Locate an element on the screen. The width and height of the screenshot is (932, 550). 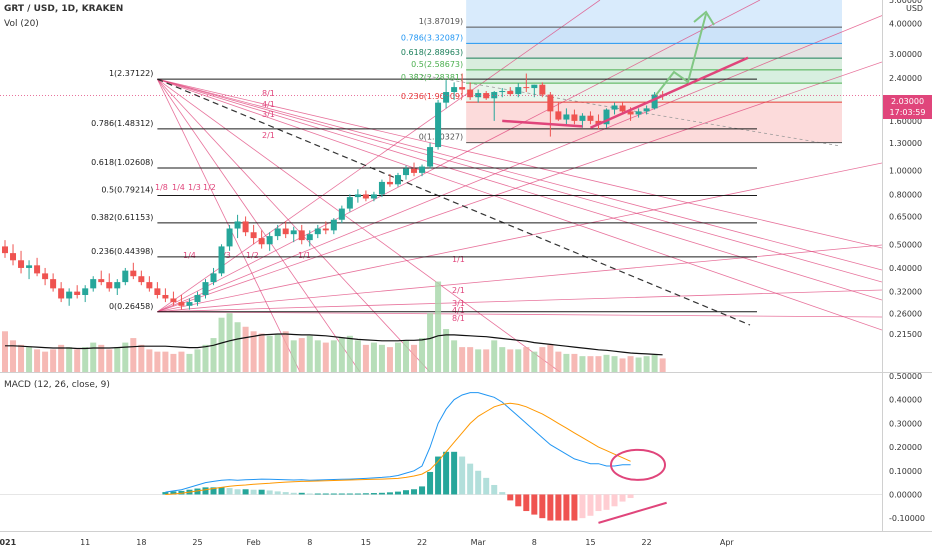
volume-indicator-label: Vol (20) is located at coordinates (21, 24).